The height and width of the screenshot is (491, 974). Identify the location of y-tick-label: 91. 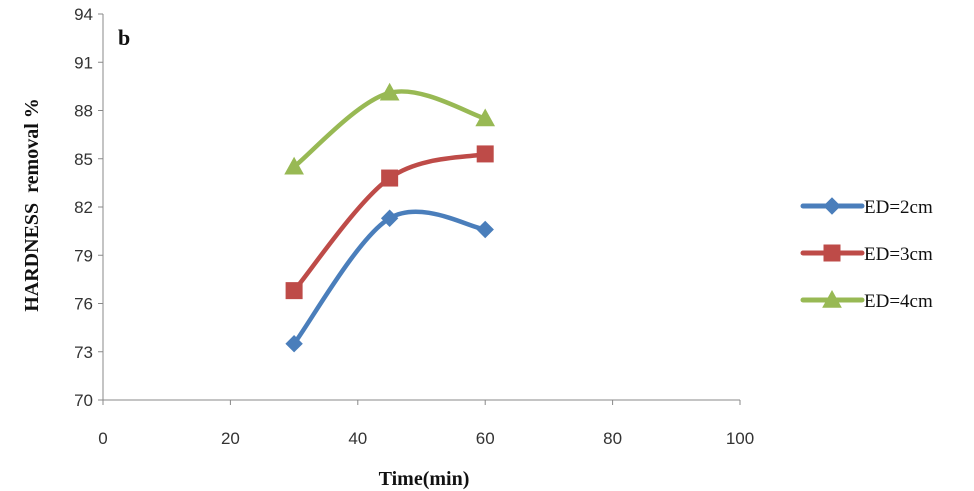
(83, 62).